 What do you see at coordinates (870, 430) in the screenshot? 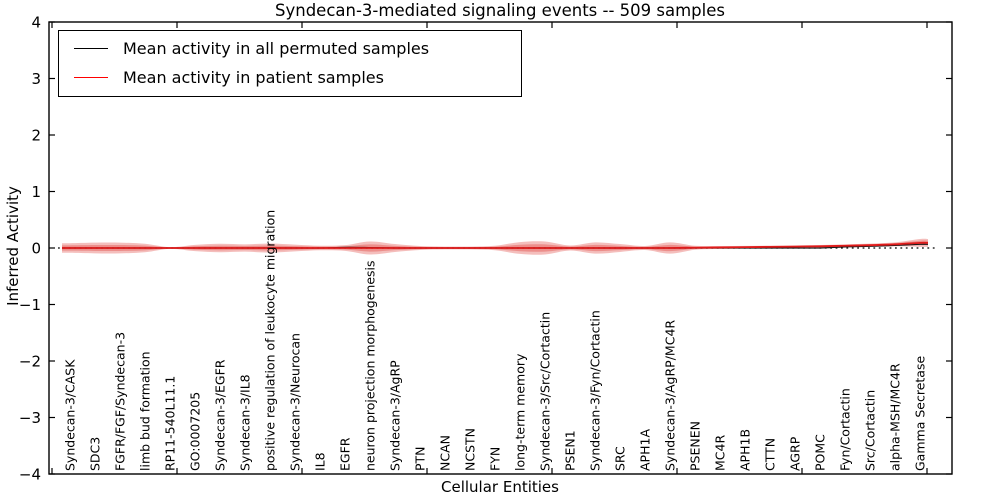
I see `category-tick-label: Src/Cortactin` at bounding box center [870, 430].